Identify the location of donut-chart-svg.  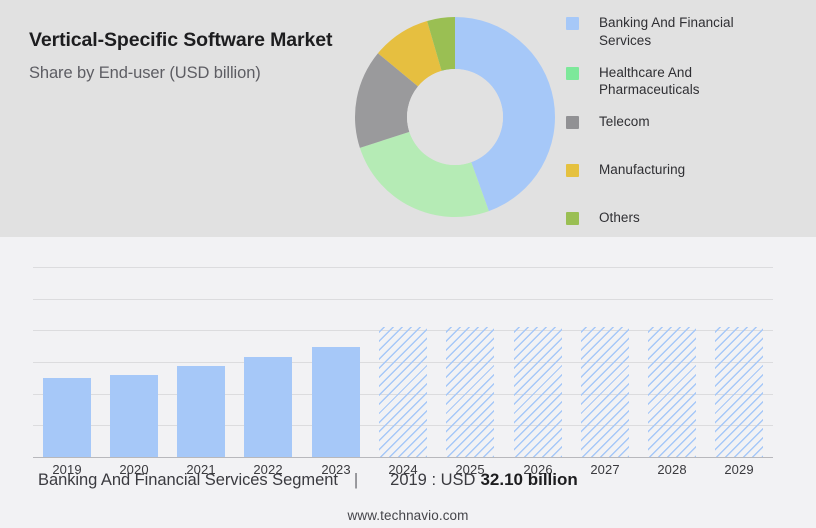
(455, 117).